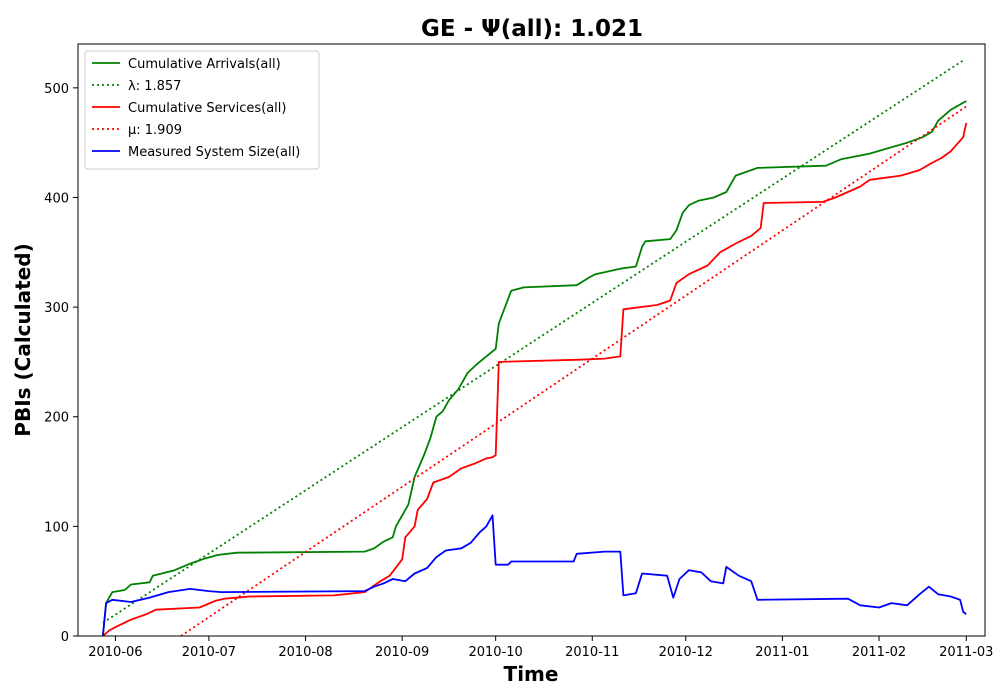 The image size is (1000, 700). I want to click on legend-label-1-909: μ: 1.909, so click(155, 130).